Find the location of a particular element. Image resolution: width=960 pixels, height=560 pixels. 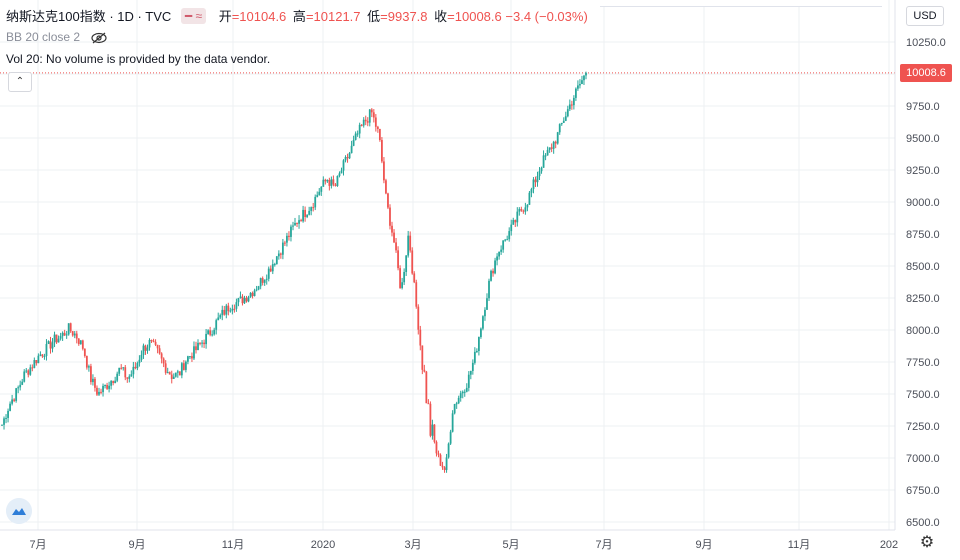

eye-off-icon is located at coordinates (99, 38).